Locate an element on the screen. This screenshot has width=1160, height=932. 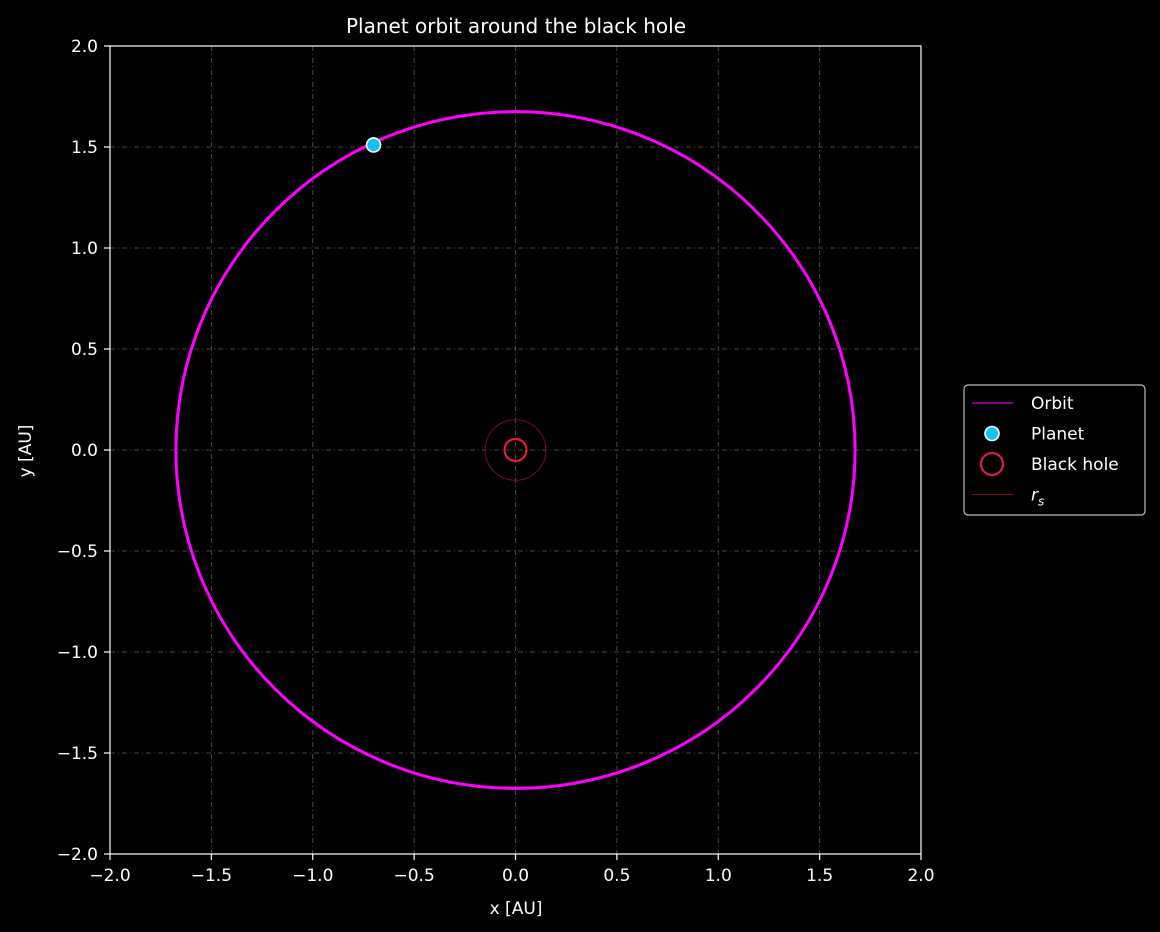
y-tick-label: 2.0 is located at coordinates (84, 47).